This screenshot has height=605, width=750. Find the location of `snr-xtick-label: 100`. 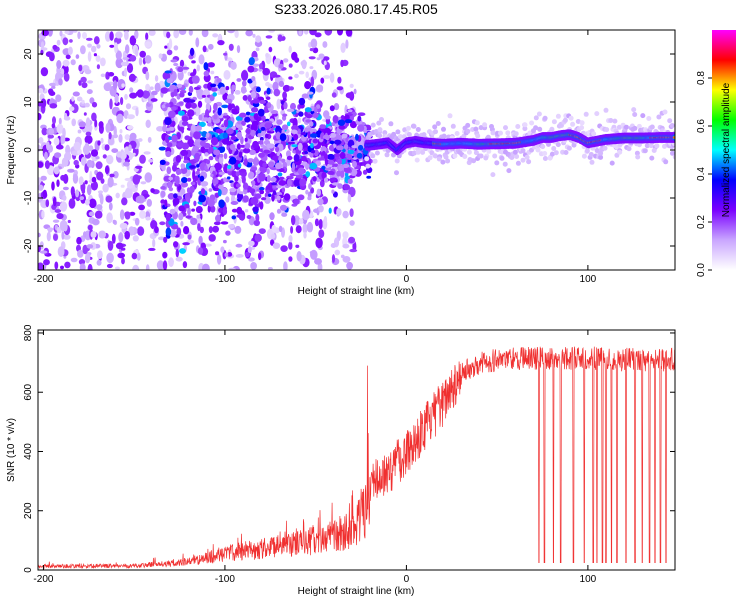

snr-xtick-label: 100 is located at coordinates (588, 579).